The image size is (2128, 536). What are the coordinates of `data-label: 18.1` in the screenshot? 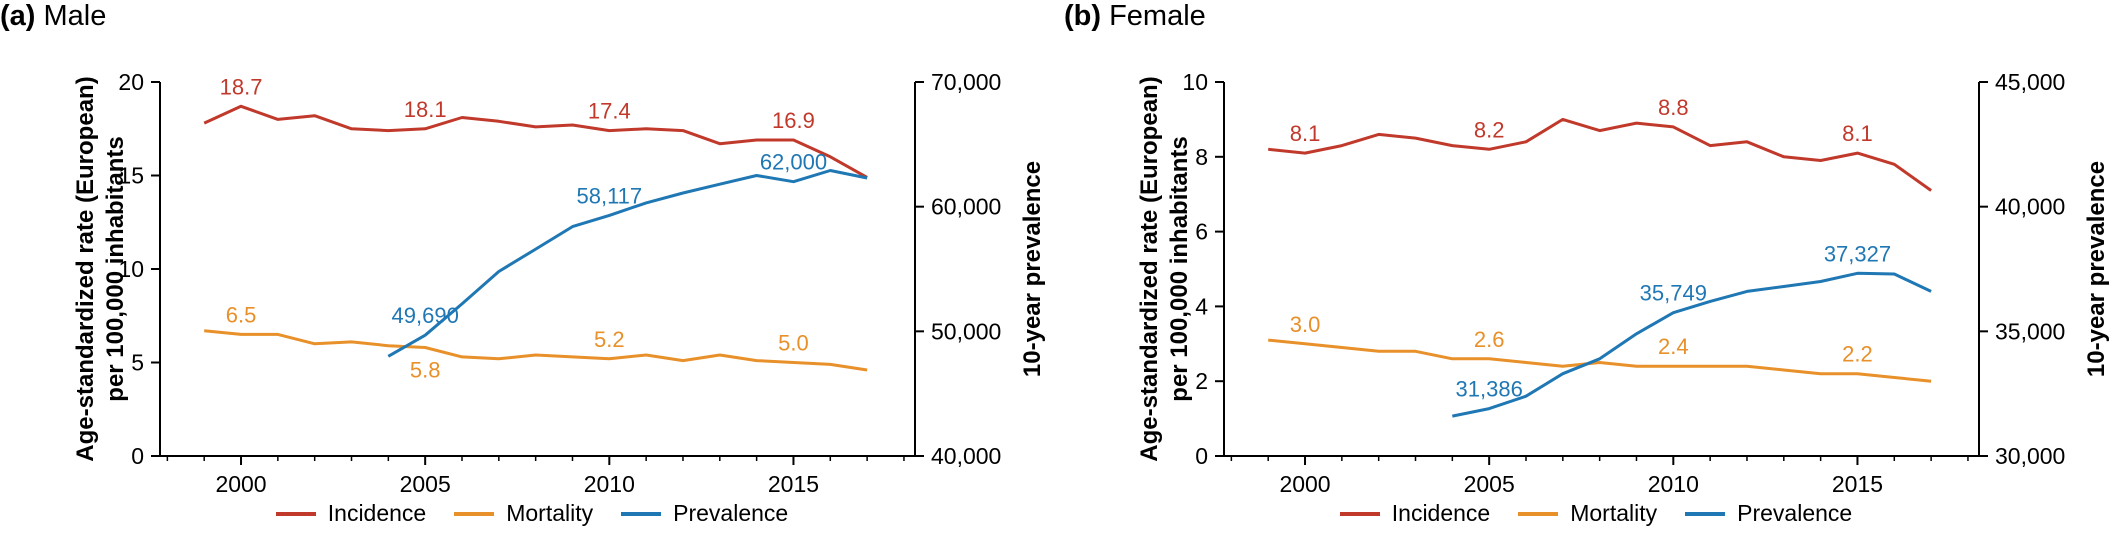 It's located at (425, 109).